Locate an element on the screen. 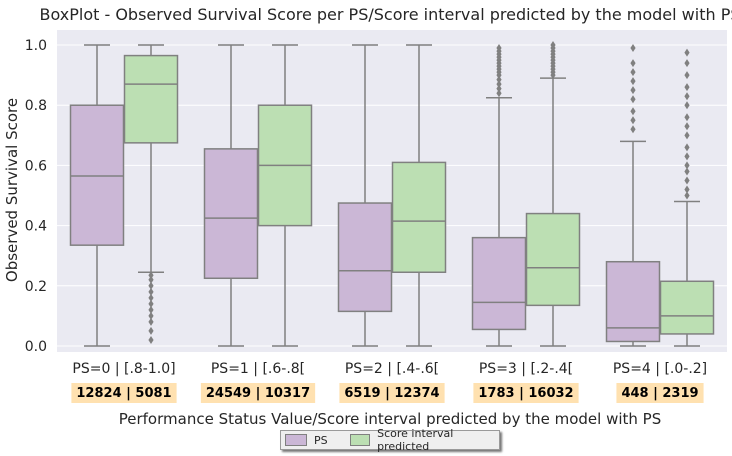  count-label: 448 | 2319 is located at coordinates (659, 393).